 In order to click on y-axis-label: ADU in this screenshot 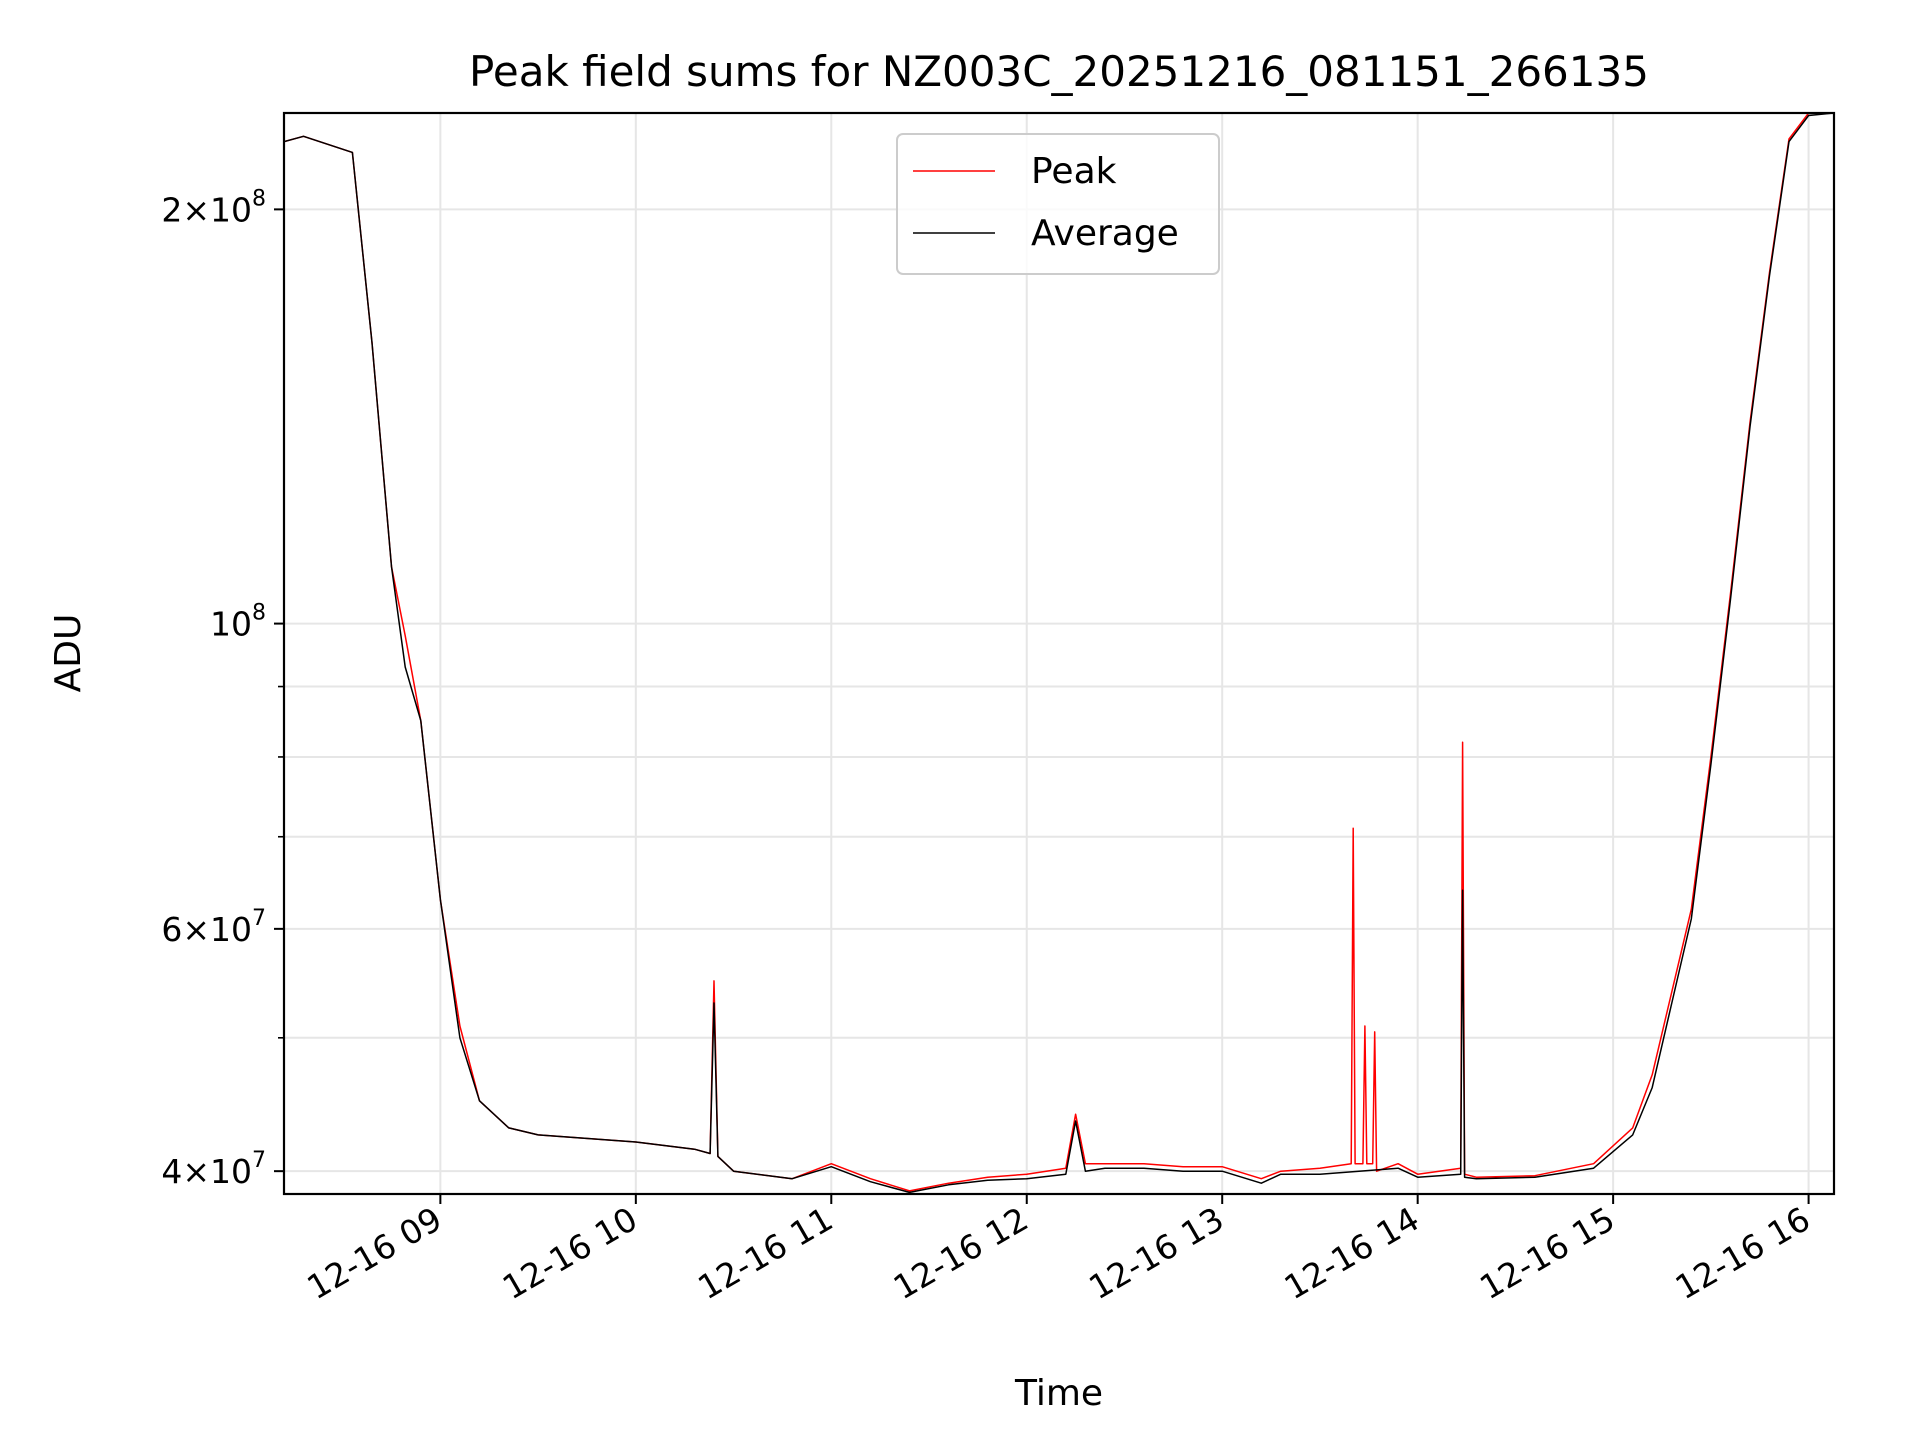, I will do `click(68, 653)`.